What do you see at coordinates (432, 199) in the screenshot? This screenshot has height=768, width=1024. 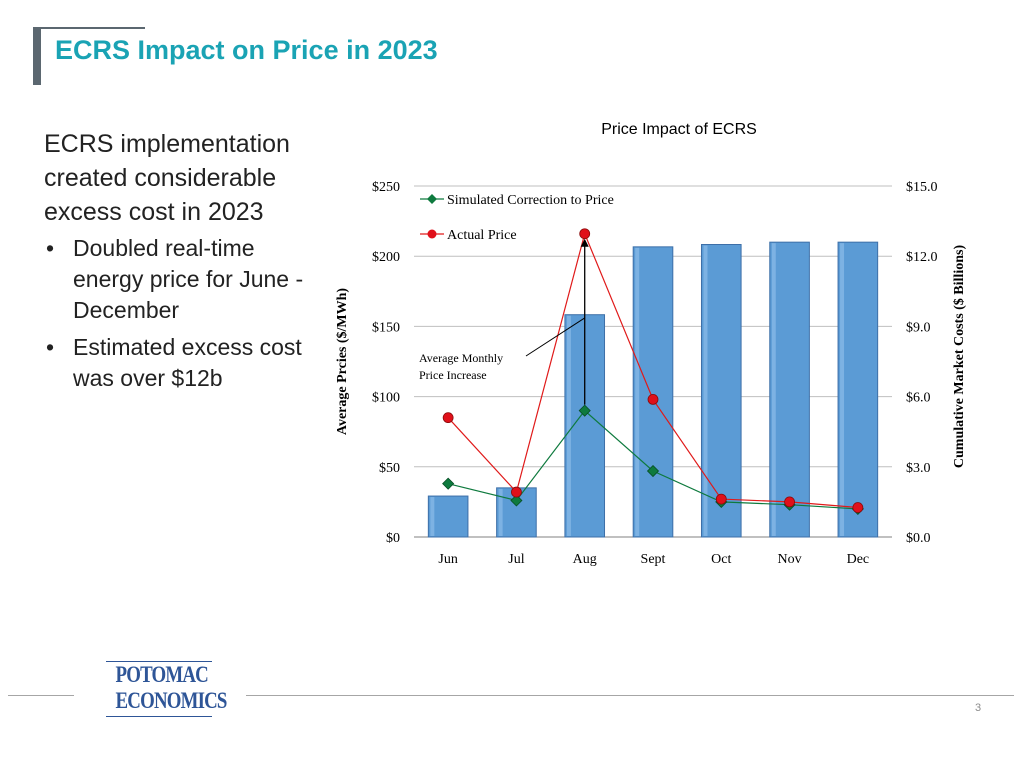 I see `legend-marker-simulated` at bounding box center [432, 199].